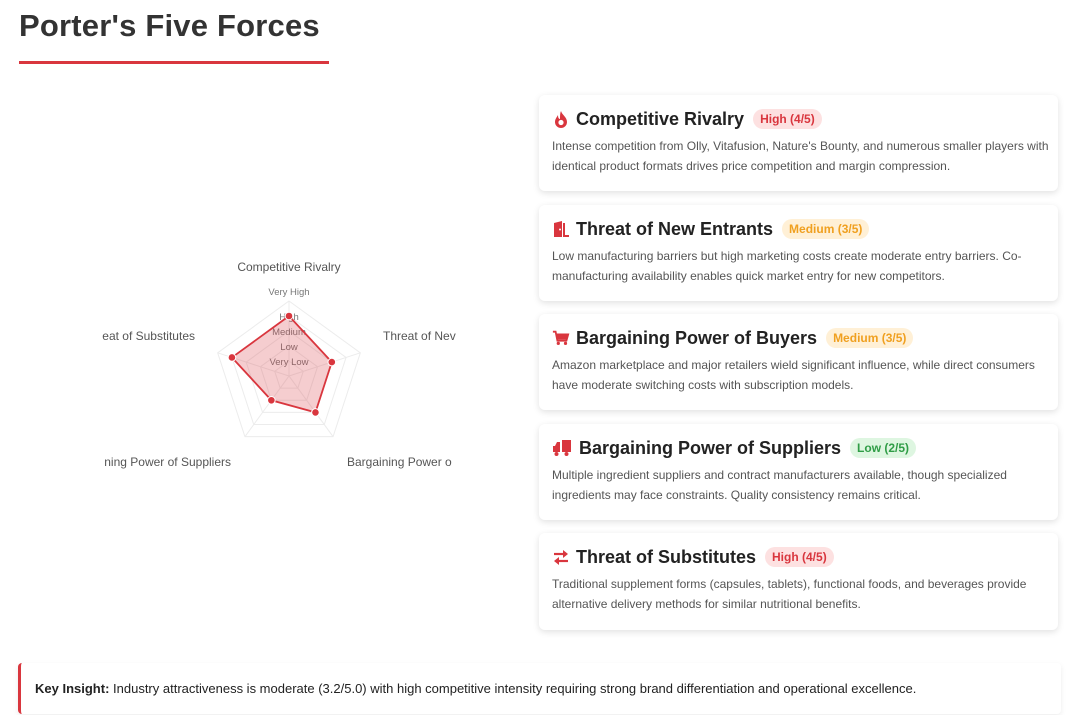 Image resolution: width=1083 pixels, height=715 pixels. What do you see at coordinates (697, 337) in the screenshot?
I see `force-title: Bargaining Power of Buyers` at bounding box center [697, 337].